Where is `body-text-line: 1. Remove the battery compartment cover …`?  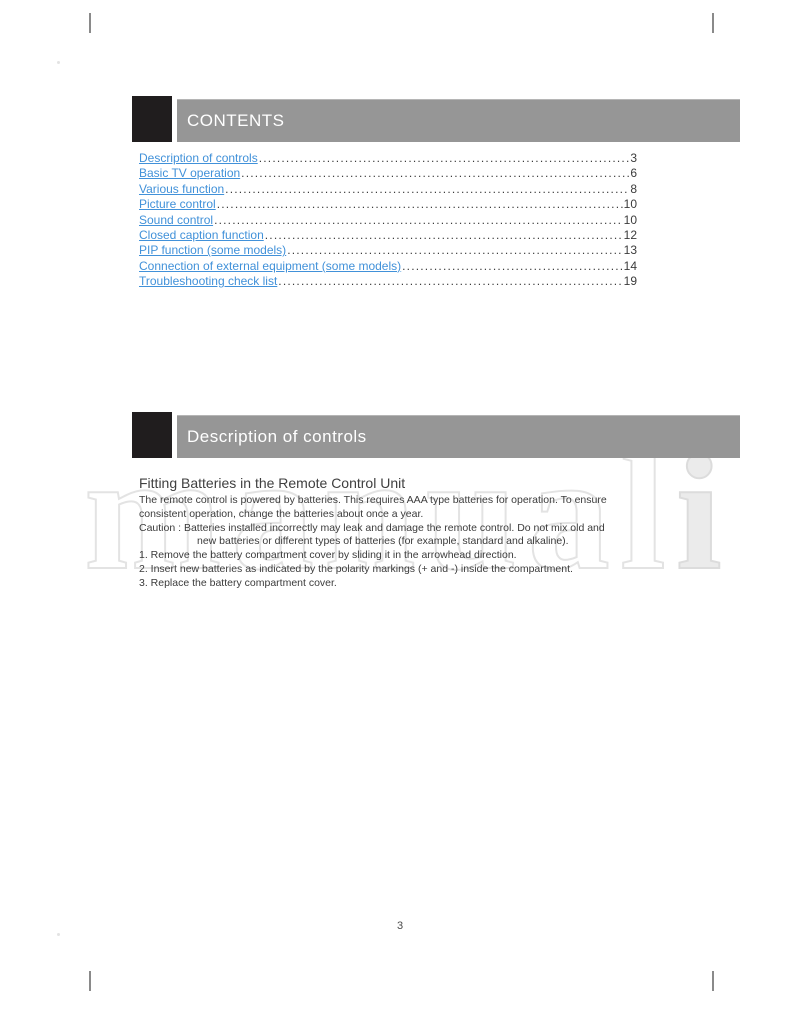
body-text-line: 1. Remove the battery compartment cover … is located at coordinates (328, 555).